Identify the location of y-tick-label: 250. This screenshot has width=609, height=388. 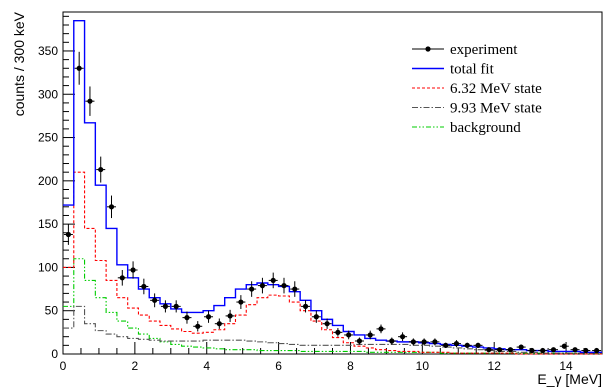
(48, 138).